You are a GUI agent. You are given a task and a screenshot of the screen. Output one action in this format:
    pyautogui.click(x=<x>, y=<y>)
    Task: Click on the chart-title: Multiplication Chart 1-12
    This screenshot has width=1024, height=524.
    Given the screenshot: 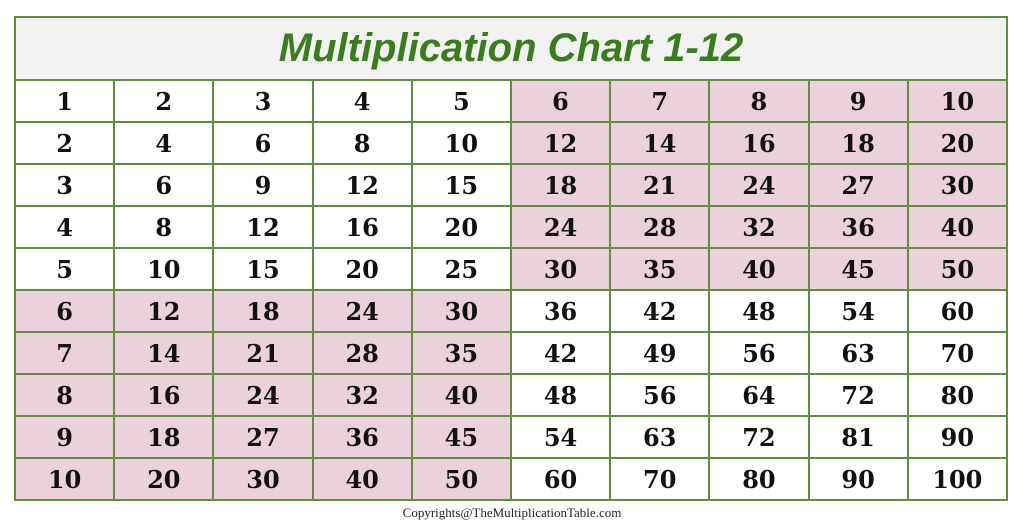 What is the action you would take?
    pyautogui.click(x=511, y=48)
    